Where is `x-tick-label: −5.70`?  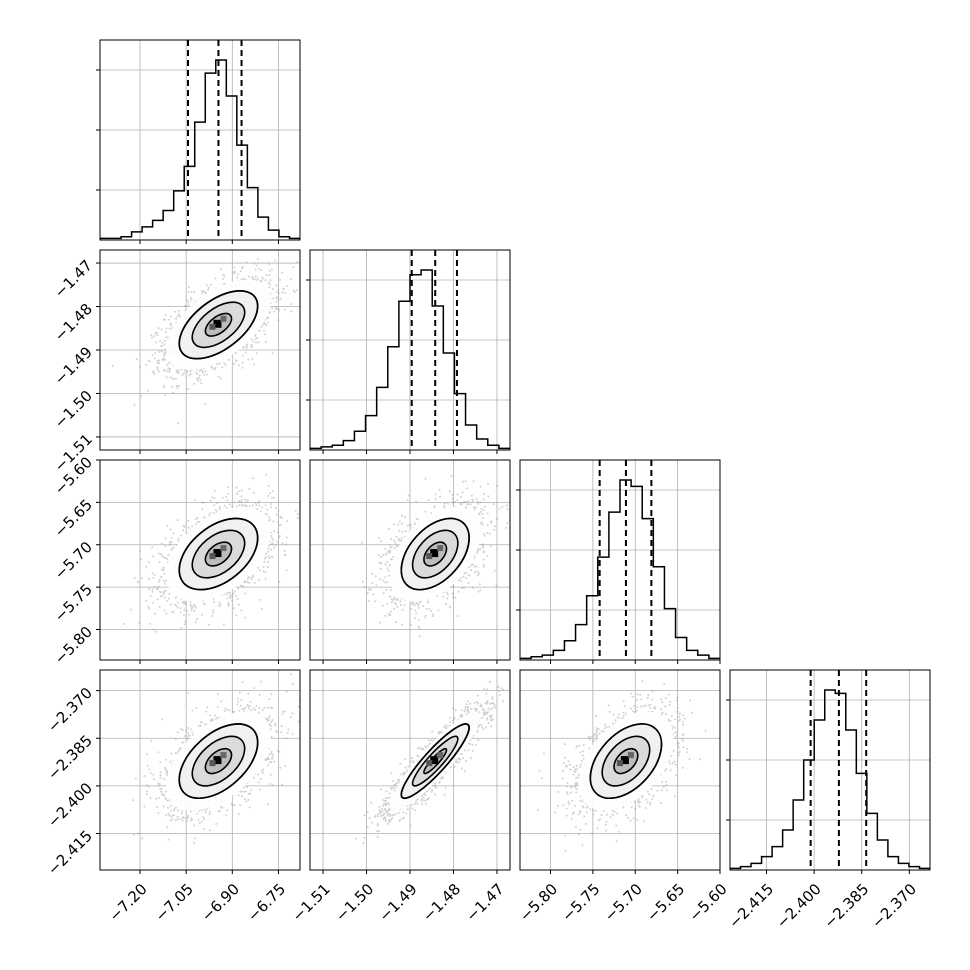
x-tick-label: −5.70 is located at coordinates (623, 902).